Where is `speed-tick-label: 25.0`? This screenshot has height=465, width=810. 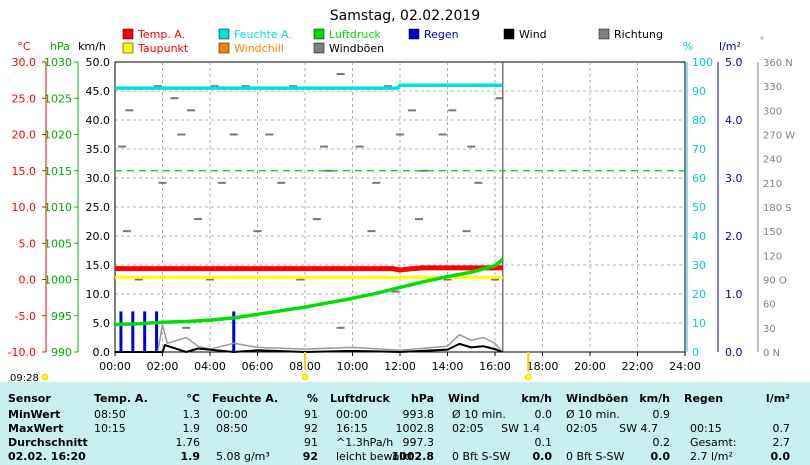 speed-tick-label: 25.0 is located at coordinates (98, 207).